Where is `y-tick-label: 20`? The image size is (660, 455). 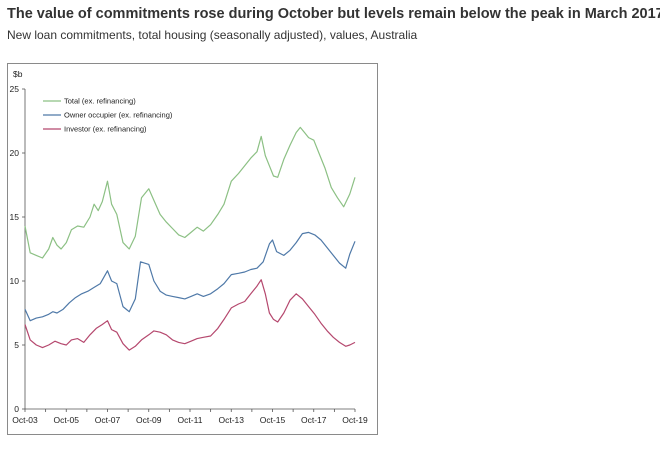 y-tick-label: 20 is located at coordinates (15, 153).